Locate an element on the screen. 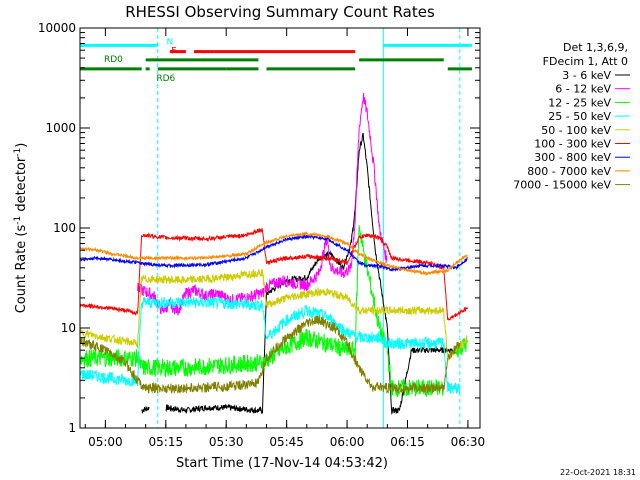  generation-timestamp: 22-Oct-2021 18:31 is located at coordinates (598, 472).